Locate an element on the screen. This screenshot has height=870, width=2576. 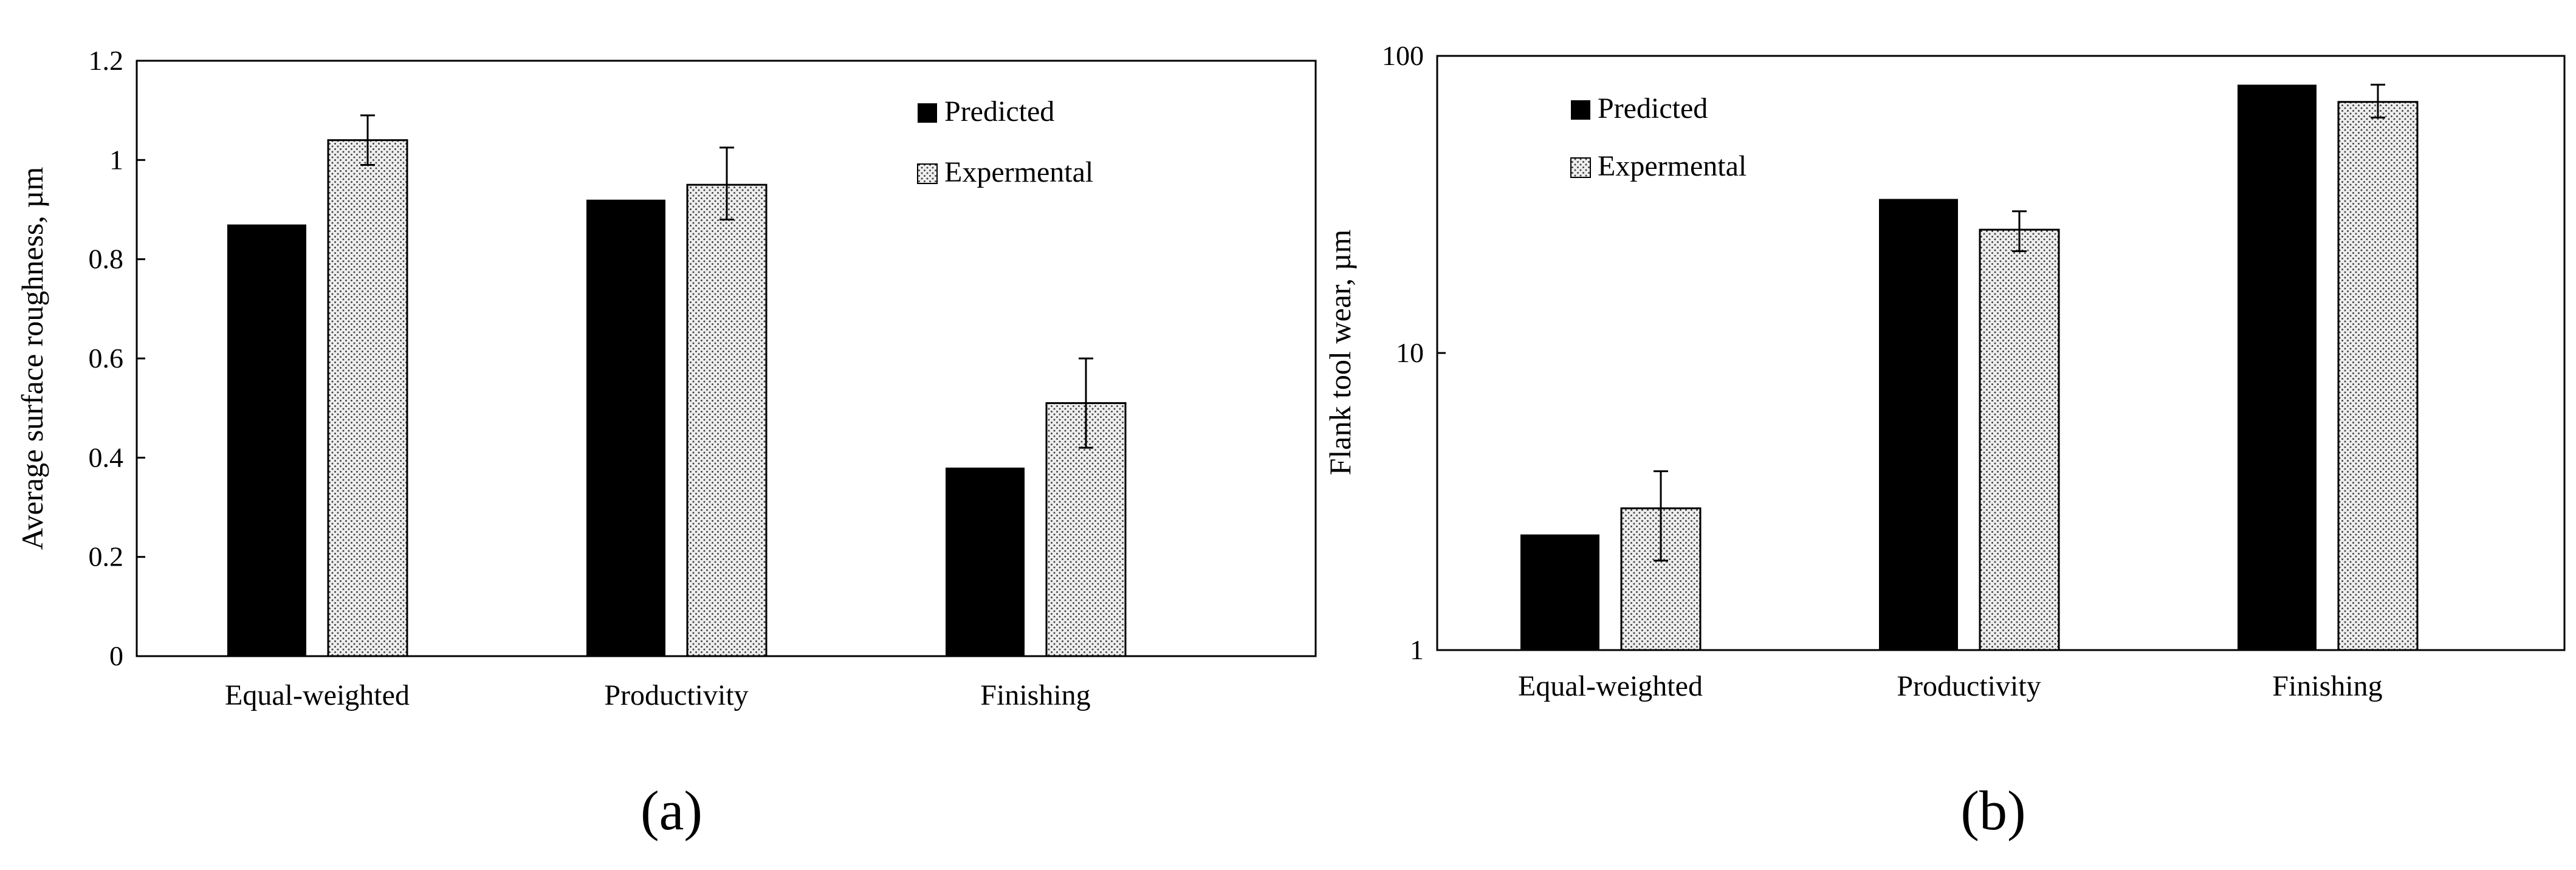
panel-a-y-tick-label: 1.2 is located at coordinates (106, 60).